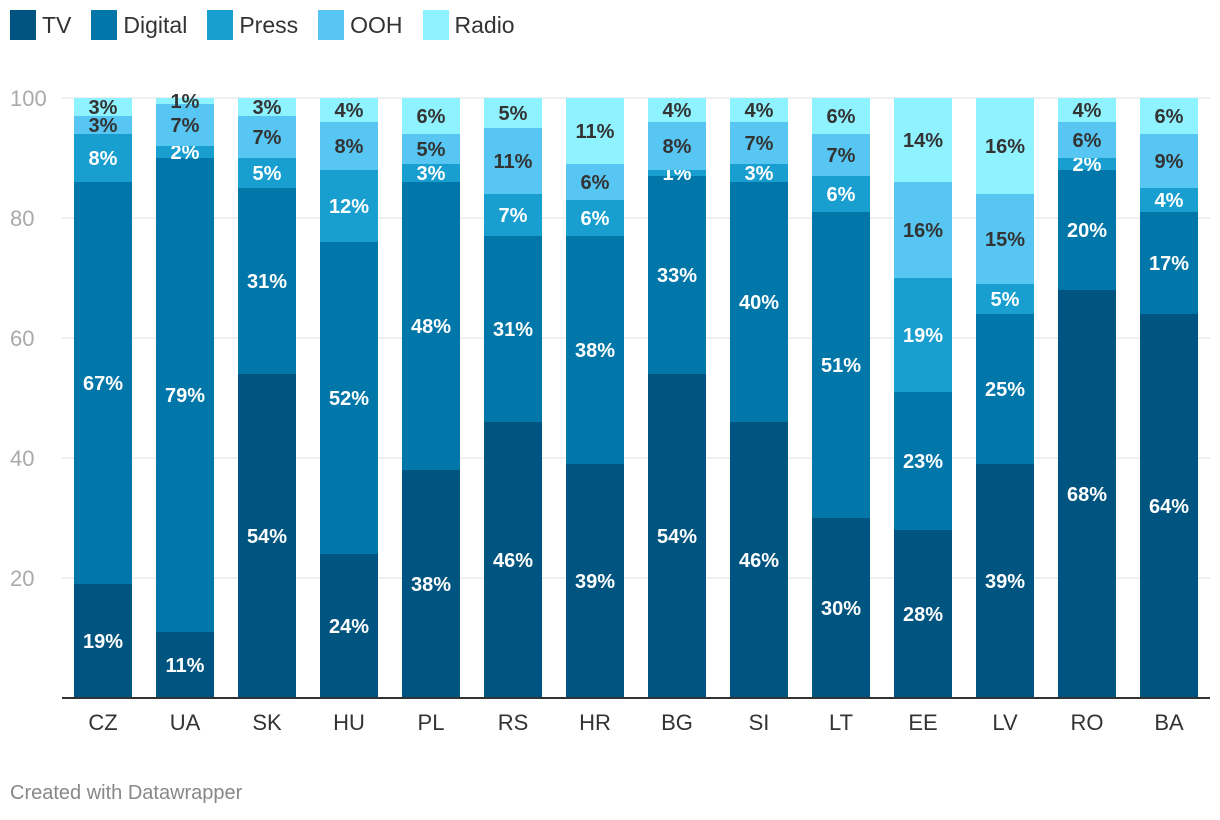  Describe the element at coordinates (484, 24) in the screenshot. I see `legend-label: Radio` at that location.